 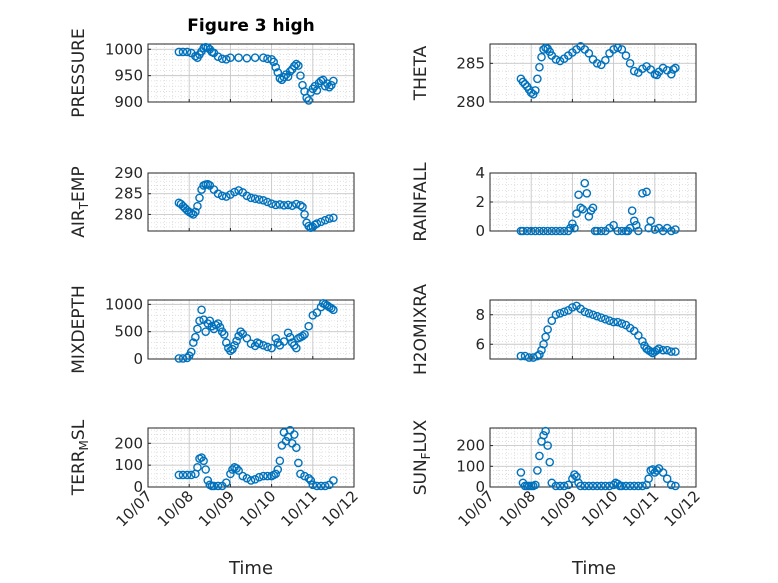 What do you see at coordinates (128, 102) in the screenshot?
I see `y-tick-label: 900` at bounding box center [128, 102].